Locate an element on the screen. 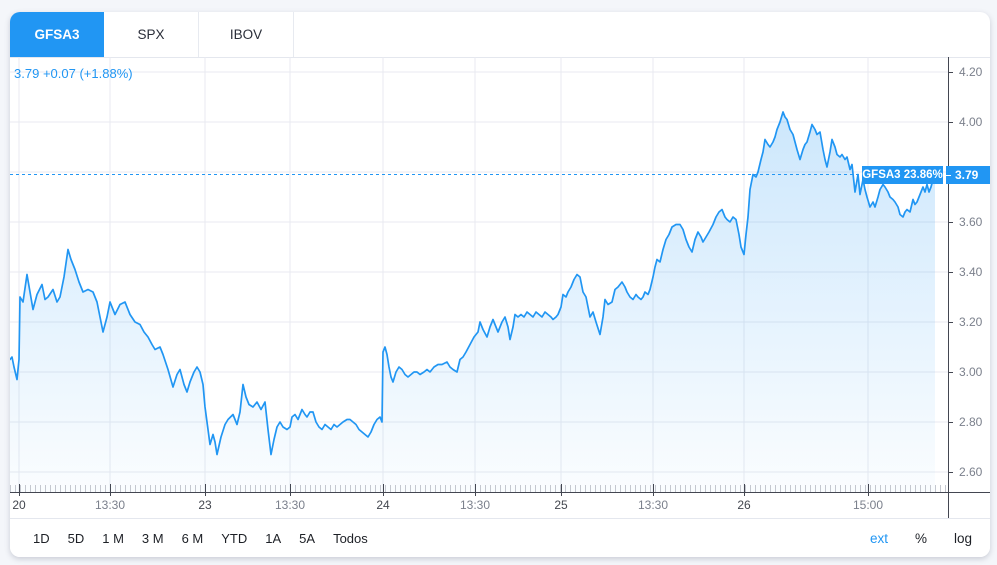 This screenshot has width=997, height=565. range-6m: 6 M is located at coordinates (192, 538).